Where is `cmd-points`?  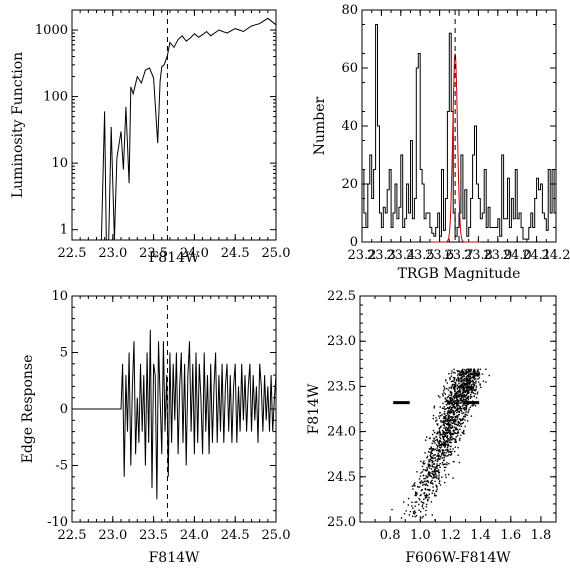 cmd-points is located at coordinates (440, 444).